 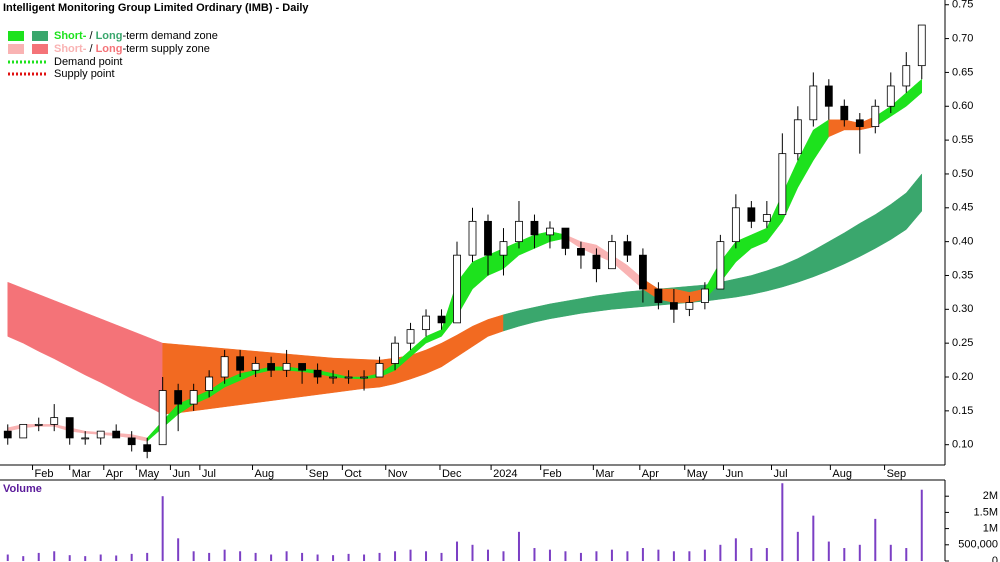 I want to click on legend-long: Long, so click(x=109, y=49).